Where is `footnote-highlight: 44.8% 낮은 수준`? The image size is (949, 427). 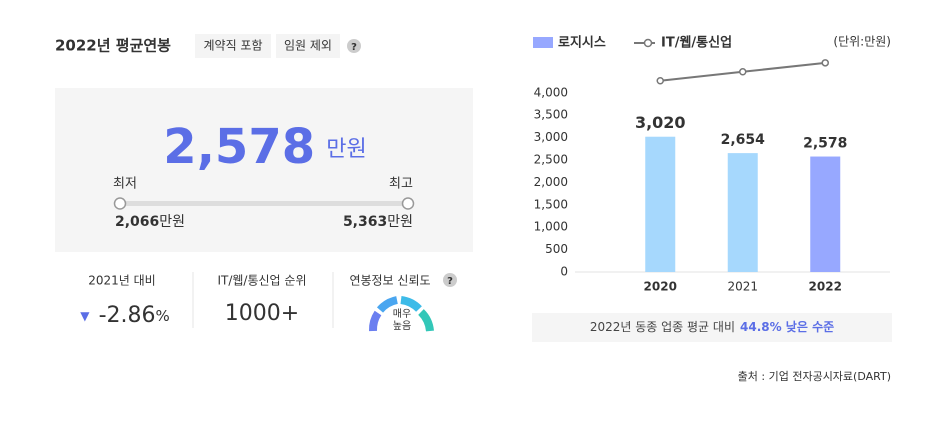
footnote-highlight: 44.8% 낮은 수준 is located at coordinates (787, 326).